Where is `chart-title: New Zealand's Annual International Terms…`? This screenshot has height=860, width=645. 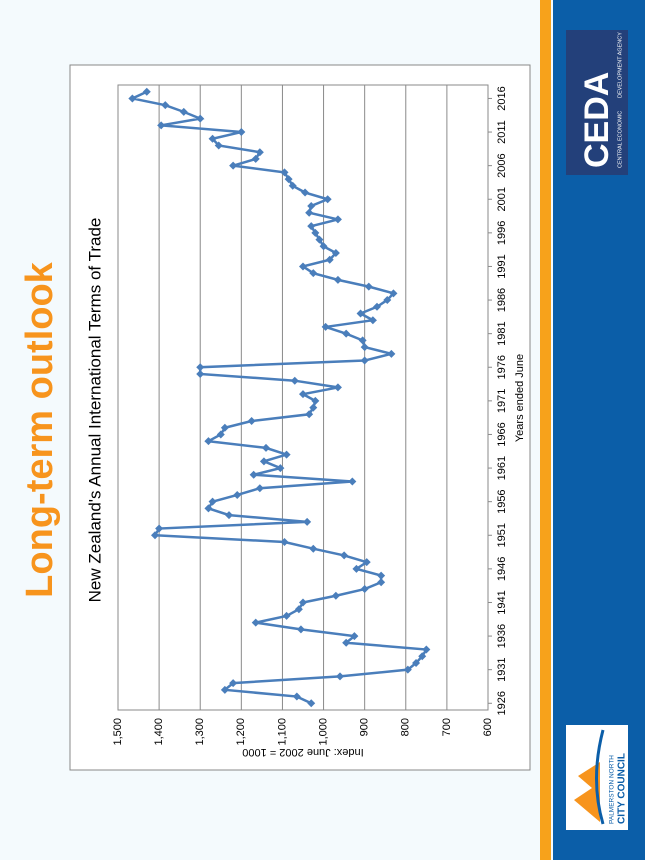 chart-title: New Zealand's Annual International Terms… is located at coordinates (94, 410).